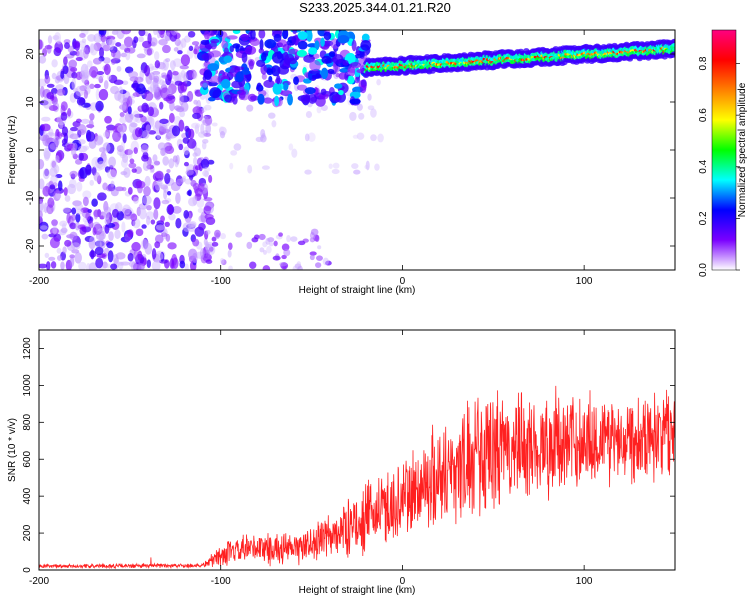 This screenshot has height=600, width=750. I want to click on snr-y-tick-label: 200, so click(27, 532).